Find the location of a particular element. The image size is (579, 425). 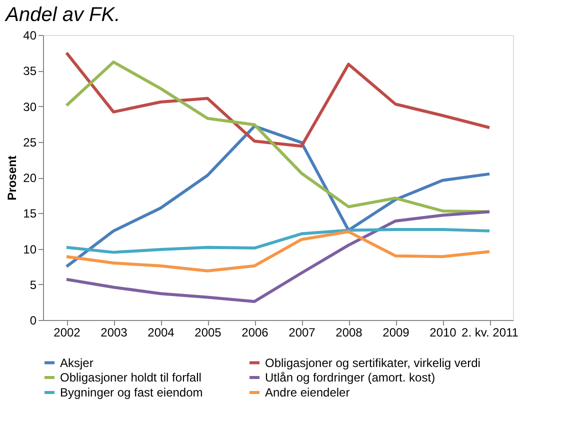

y-tick-label: 10 is located at coordinates (30, 249).